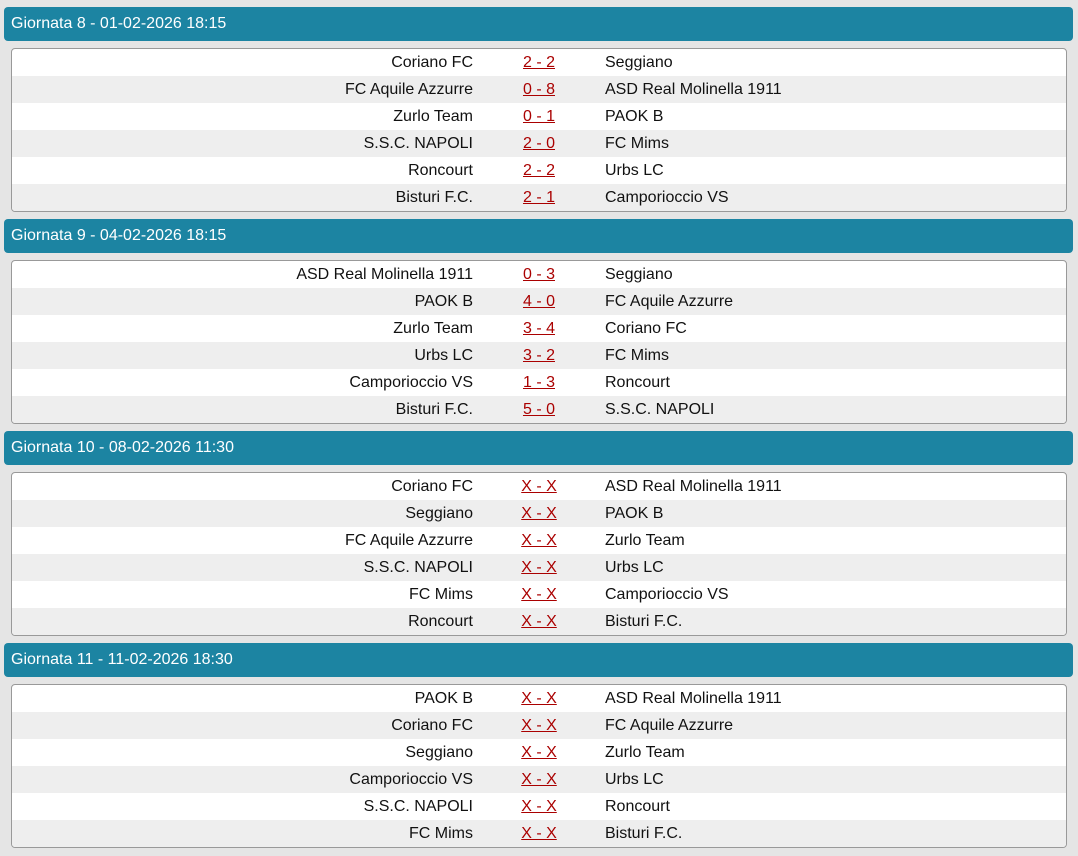  I want to click on match-row: Camporioccio VS X - X Urbs LC, so click(539, 779).